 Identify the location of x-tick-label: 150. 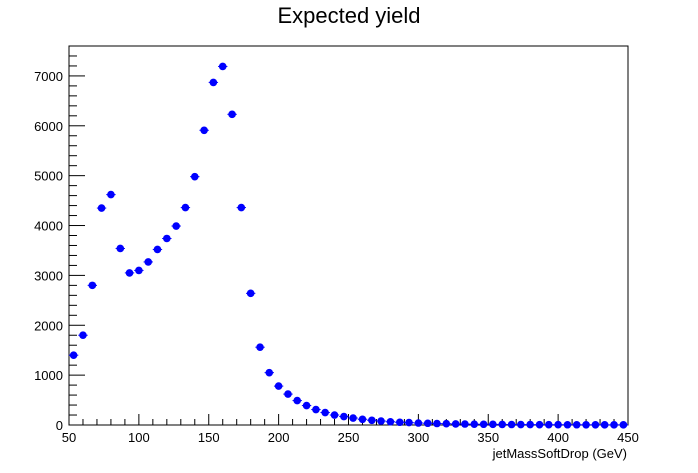
(209, 437).